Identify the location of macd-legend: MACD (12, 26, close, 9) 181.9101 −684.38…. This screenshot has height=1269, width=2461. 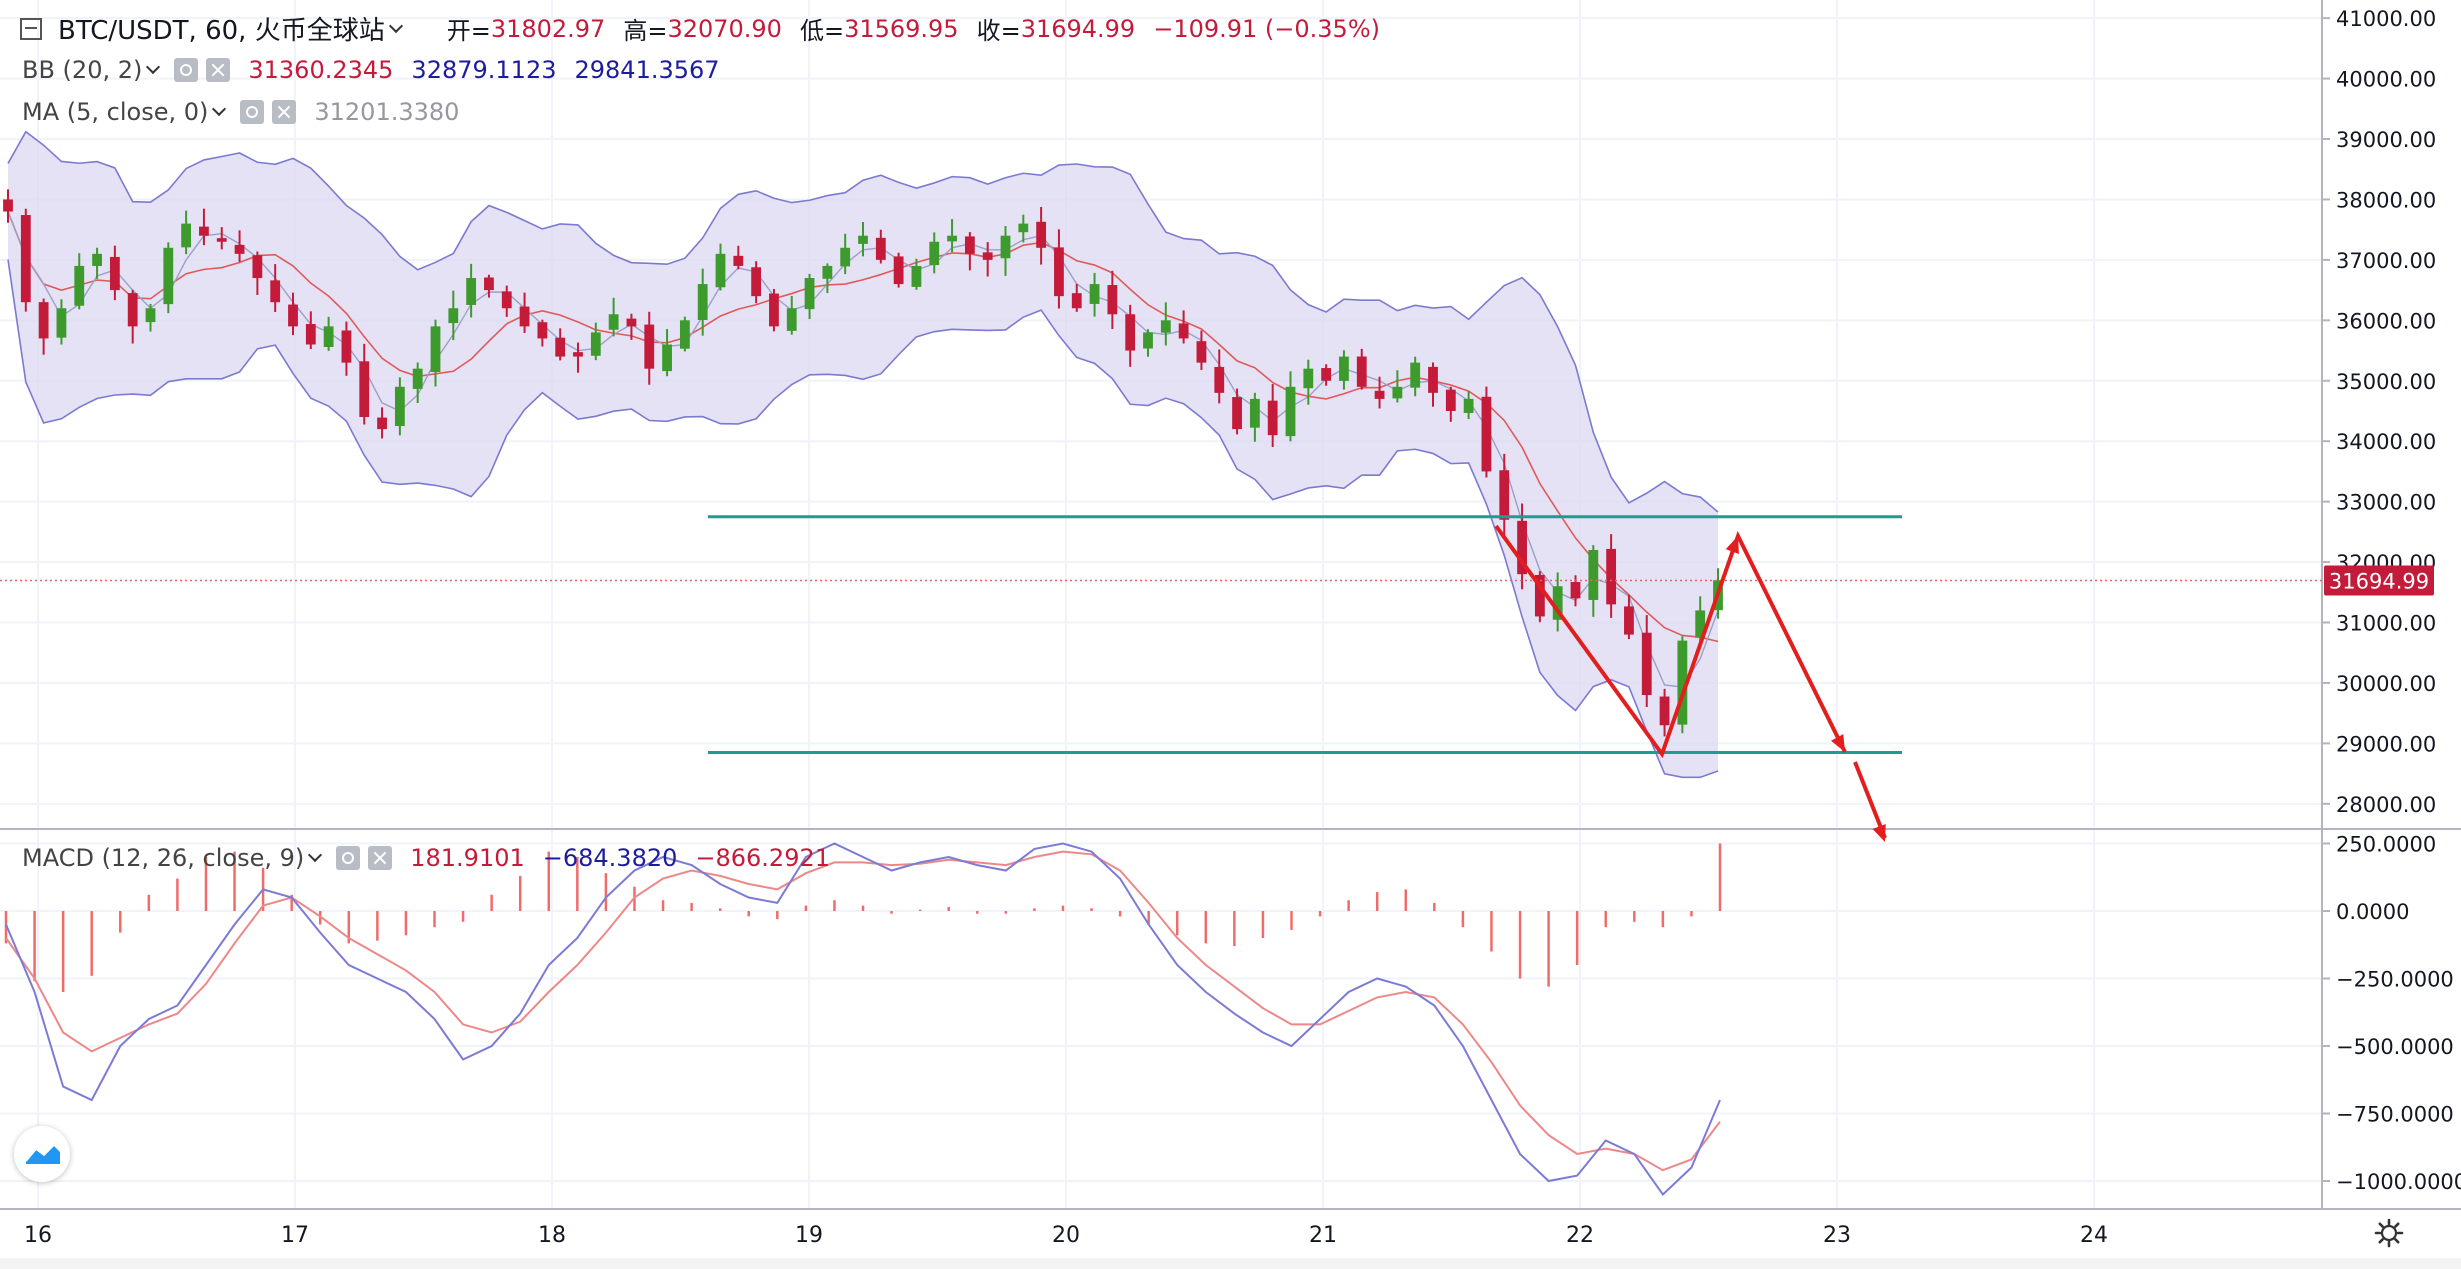
(435, 858).